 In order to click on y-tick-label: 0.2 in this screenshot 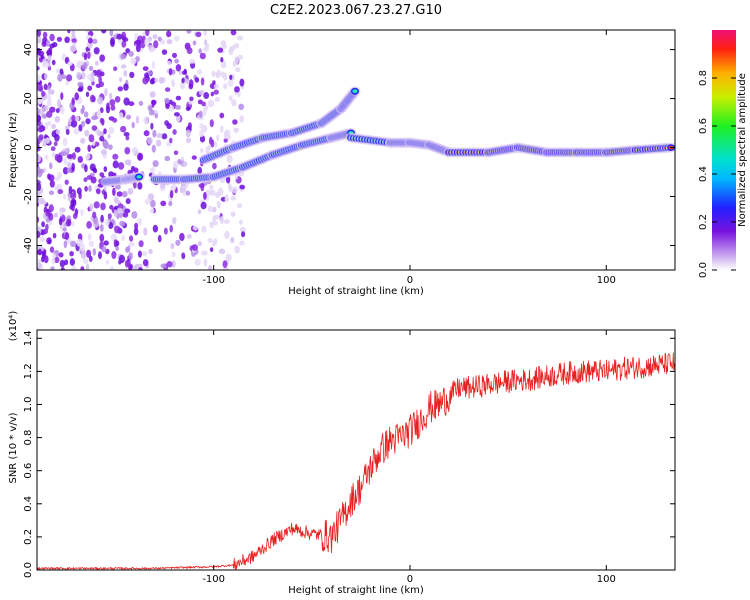, I will do `click(28, 537)`.